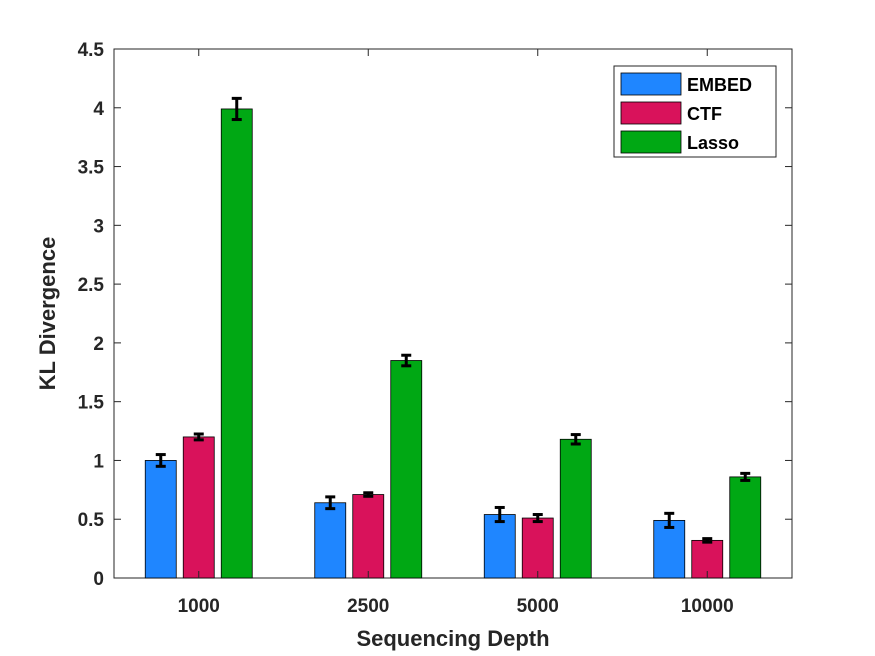 The image size is (875, 656). I want to click on x-tick-label: 10000, so click(707, 606).